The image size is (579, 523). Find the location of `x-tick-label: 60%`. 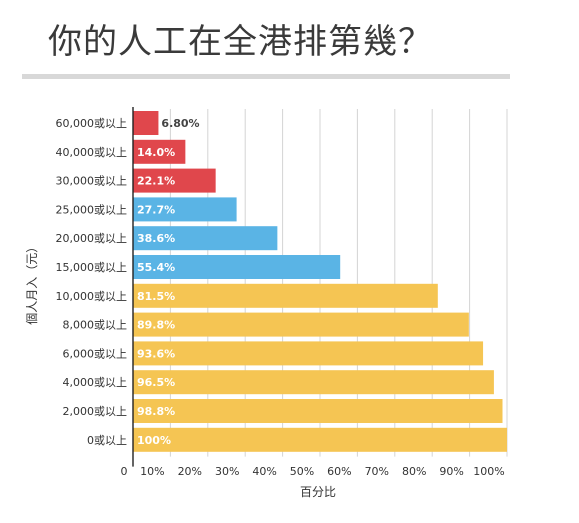

x-tick-label: 60% is located at coordinates (339, 471).